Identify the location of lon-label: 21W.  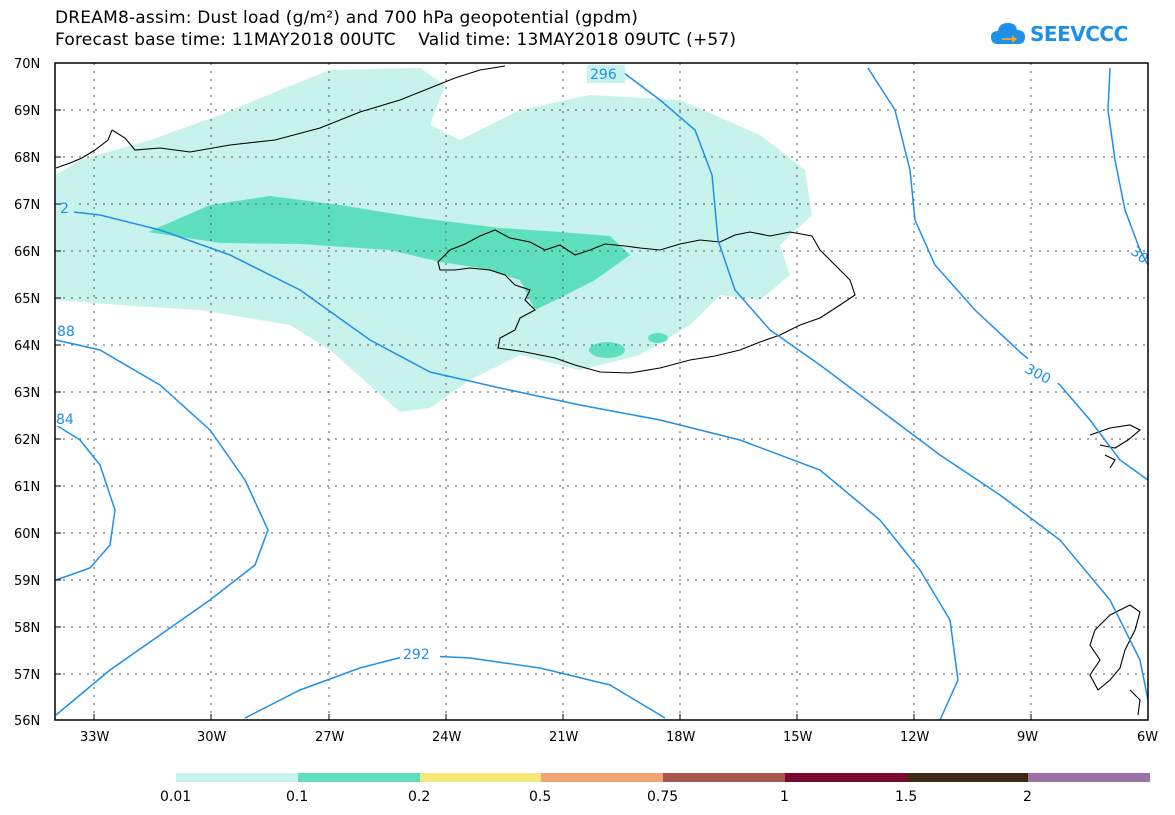
(564, 737).